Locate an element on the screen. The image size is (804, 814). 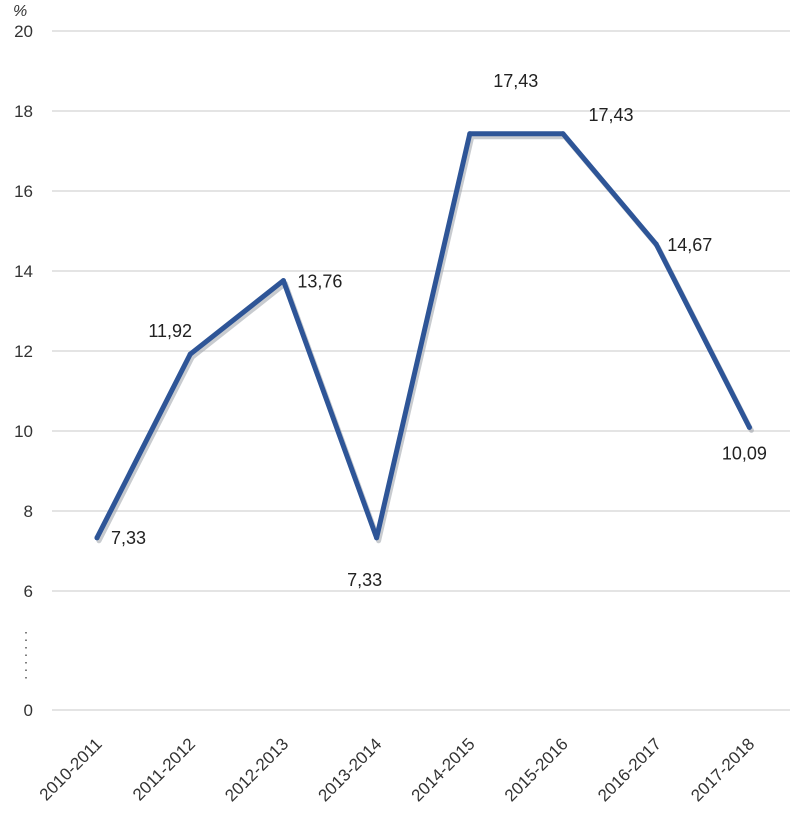
data-label: 14,67 is located at coordinates (689, 245).